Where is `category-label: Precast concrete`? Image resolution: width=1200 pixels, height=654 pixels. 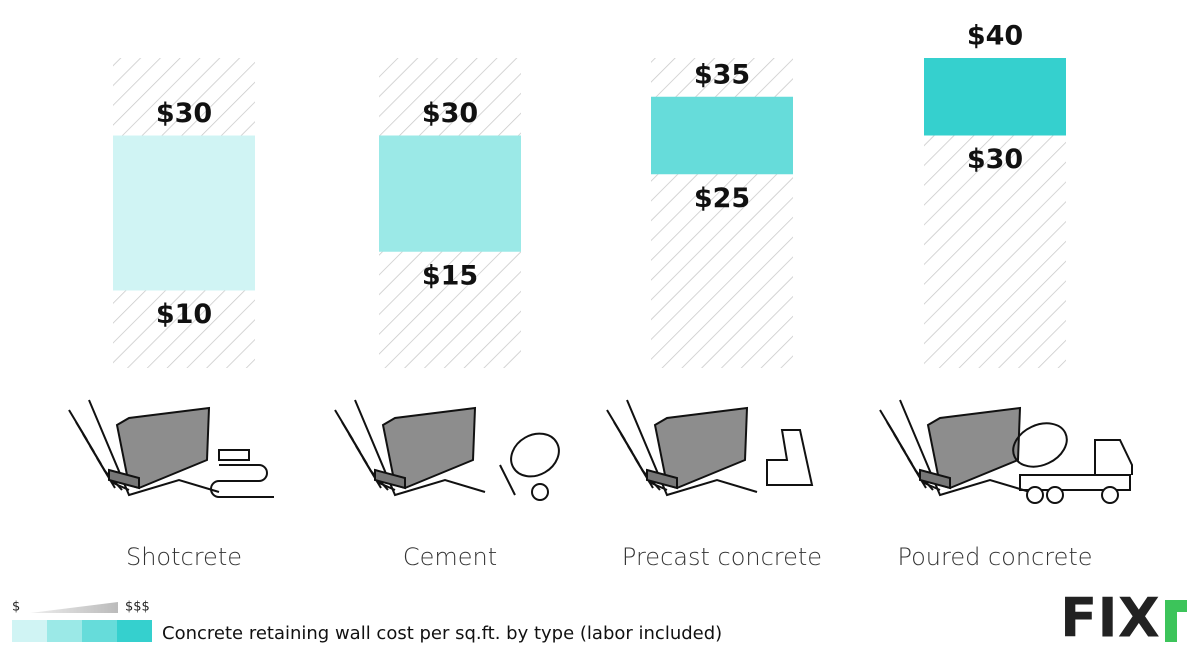
category-label: Precast concrete is located at coordinates (722, 557).